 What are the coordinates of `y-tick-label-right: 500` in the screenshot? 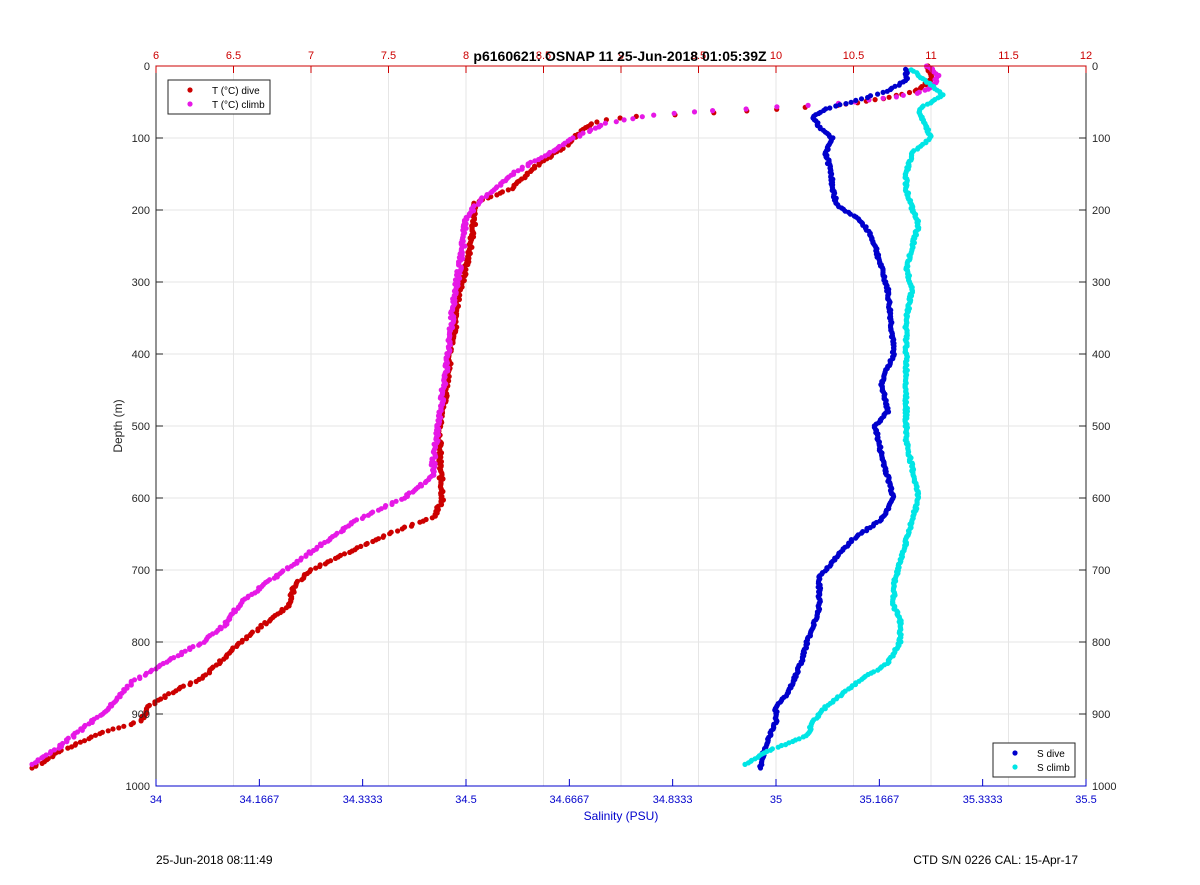 It's located at (1101, 427).